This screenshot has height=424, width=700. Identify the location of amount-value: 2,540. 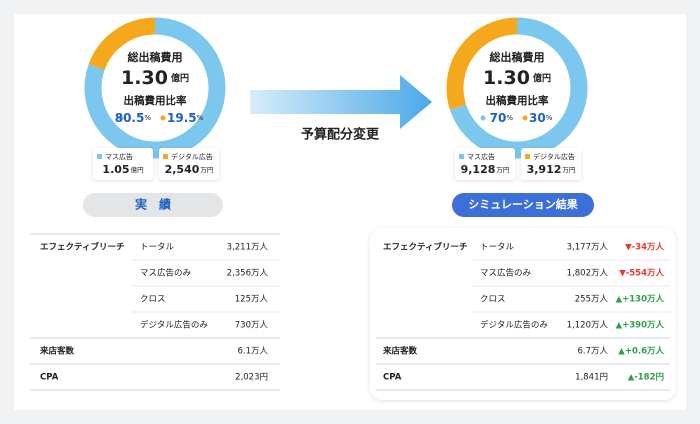
(182, 169).